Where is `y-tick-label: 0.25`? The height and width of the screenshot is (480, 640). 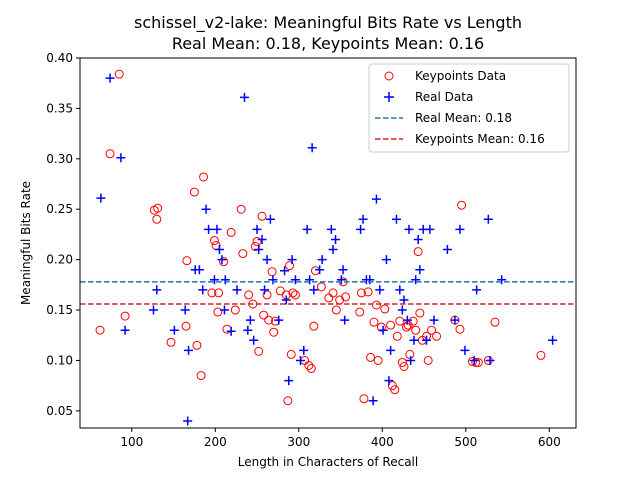
y-tick-label: 0.25 is located at coordinates (59, 209).